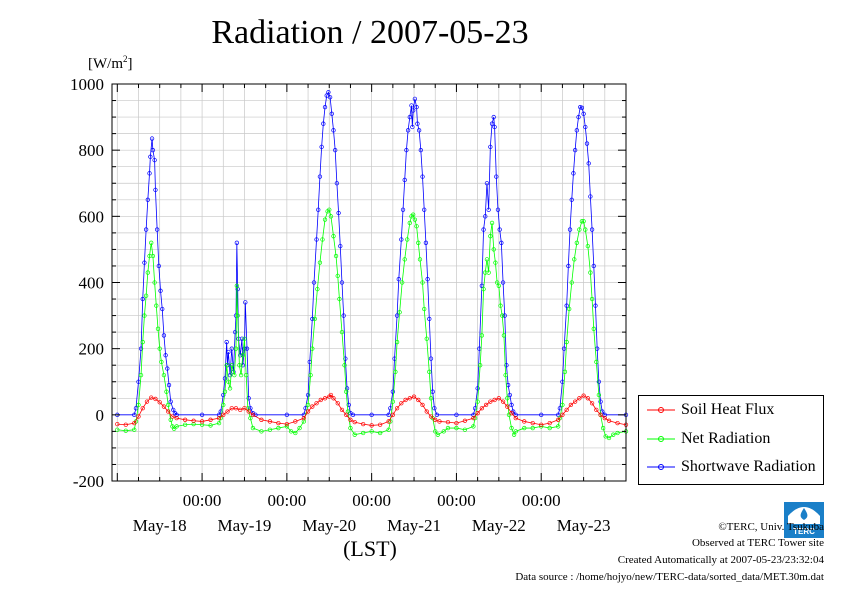  Describe the element at coordinates (708, 439) in the screenshot. I see `legend-item-net-radiation: Net Radiation` at that location.